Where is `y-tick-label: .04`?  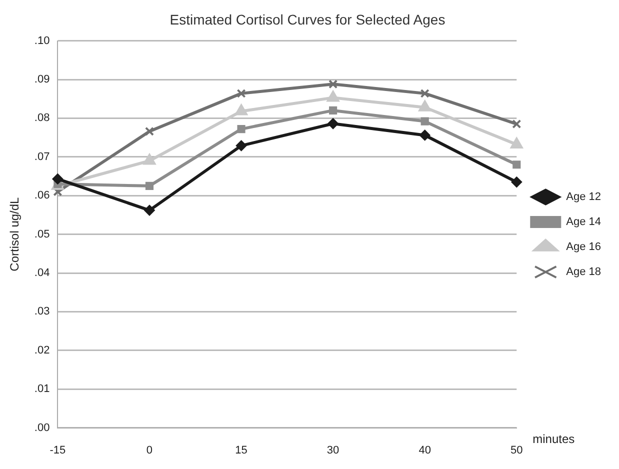
y-tick-label: .04 is located at coordinates (42, 273).